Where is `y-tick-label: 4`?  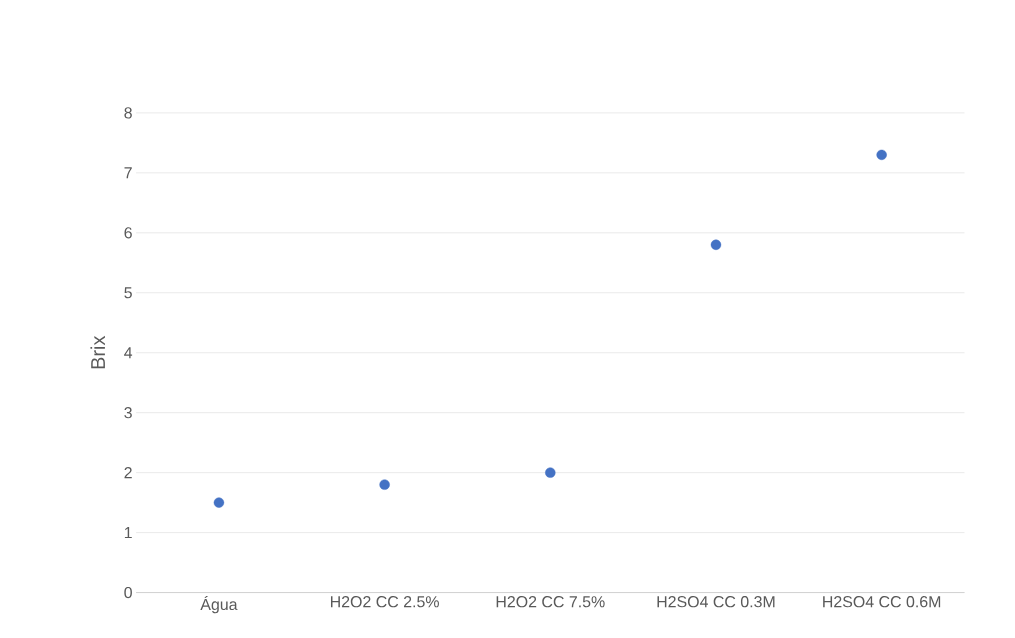
y-tick-label: 4 is located at coordinates (128, 353).